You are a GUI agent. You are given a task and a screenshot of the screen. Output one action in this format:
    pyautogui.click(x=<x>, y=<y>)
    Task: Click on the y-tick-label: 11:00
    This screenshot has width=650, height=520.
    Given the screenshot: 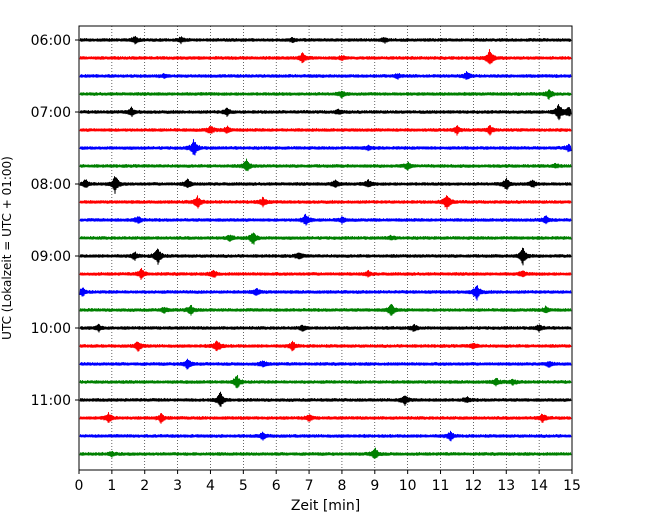 What is the action you would take?
    pyautogui.click(x=51, y=401)
    